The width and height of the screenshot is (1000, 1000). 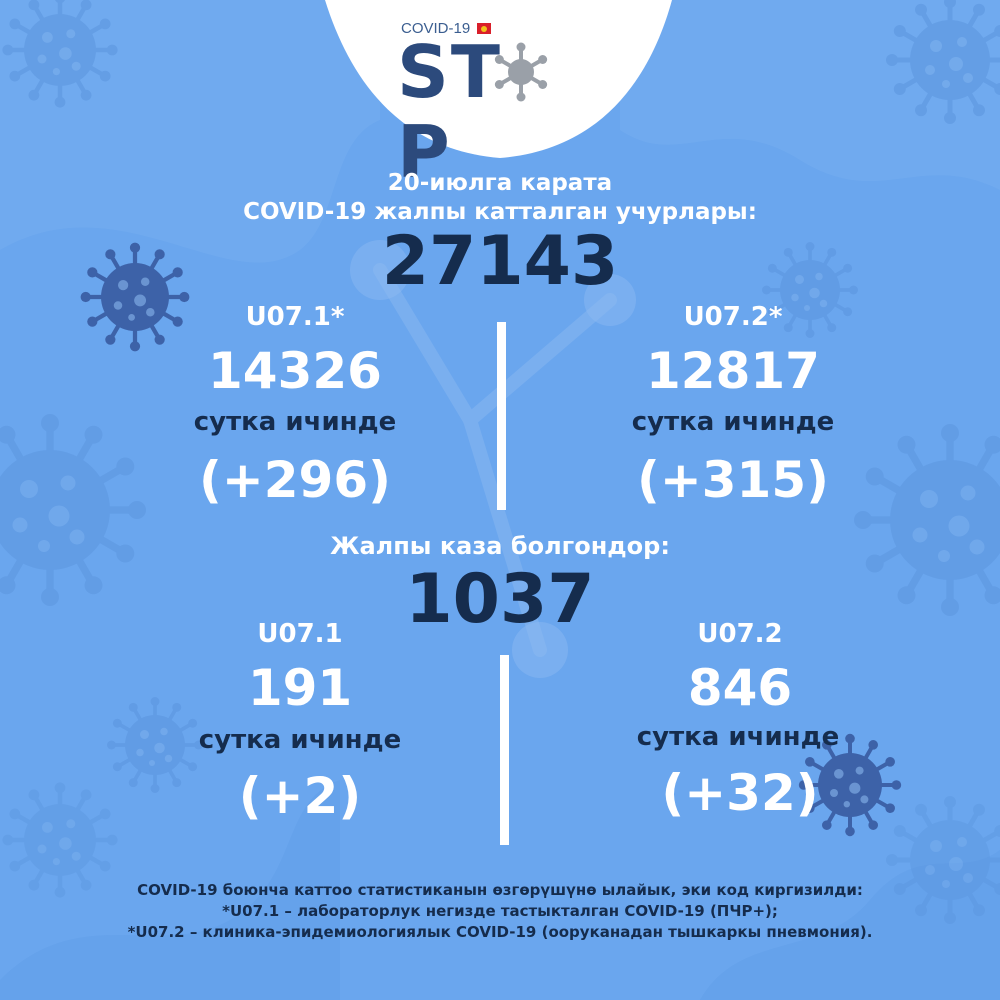 I want to click on total-cases-title: COVID-19 жалпы катталган учурлары:, so click(x=500, y=212).